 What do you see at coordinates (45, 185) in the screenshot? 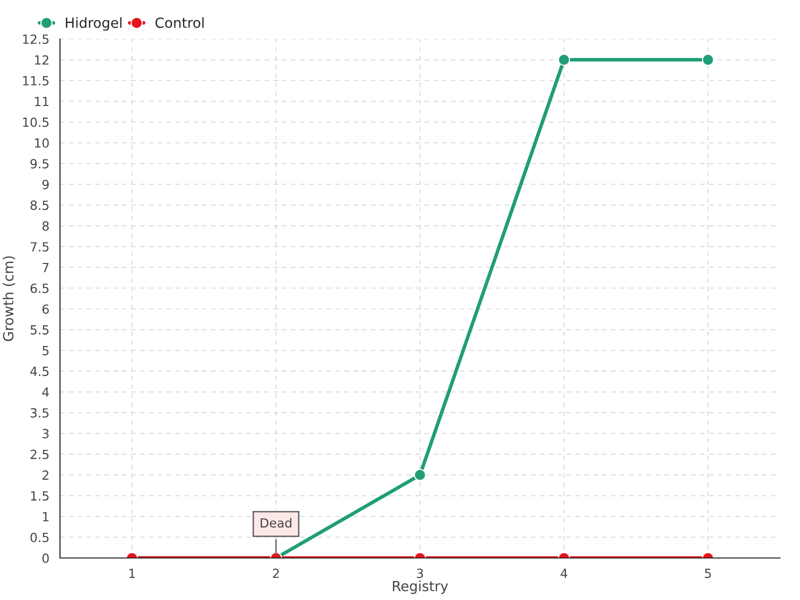
I see `y-tick-label: 9` at bounding box center [45, 185].